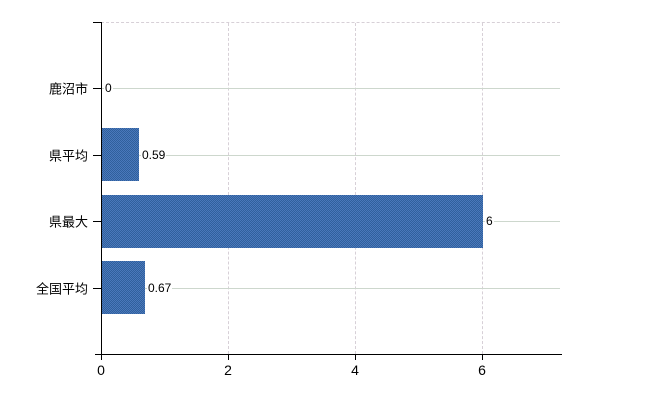  What do you see at coordinates (68, 222) in the screenshot?
I see `category-label-3: 県最大` at bounding box center [68, 222].